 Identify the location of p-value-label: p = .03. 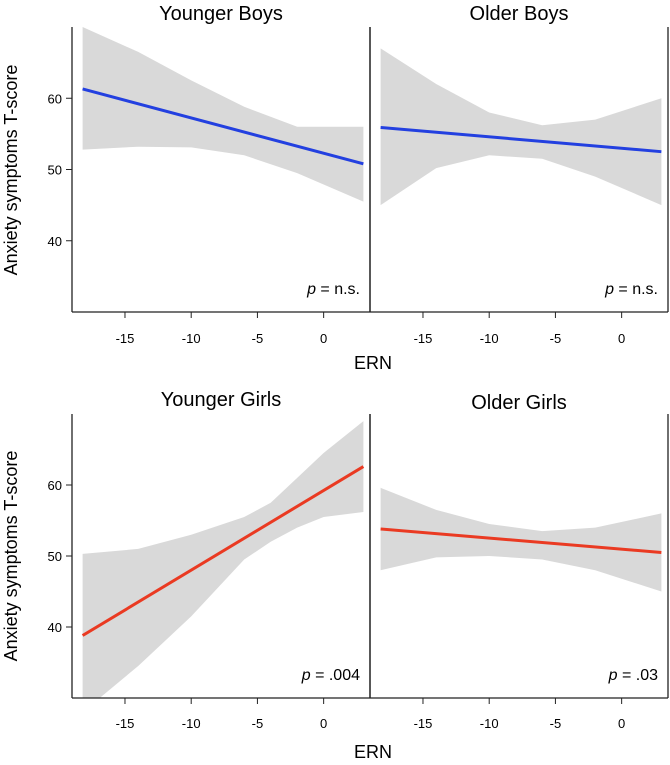
(633, 675).